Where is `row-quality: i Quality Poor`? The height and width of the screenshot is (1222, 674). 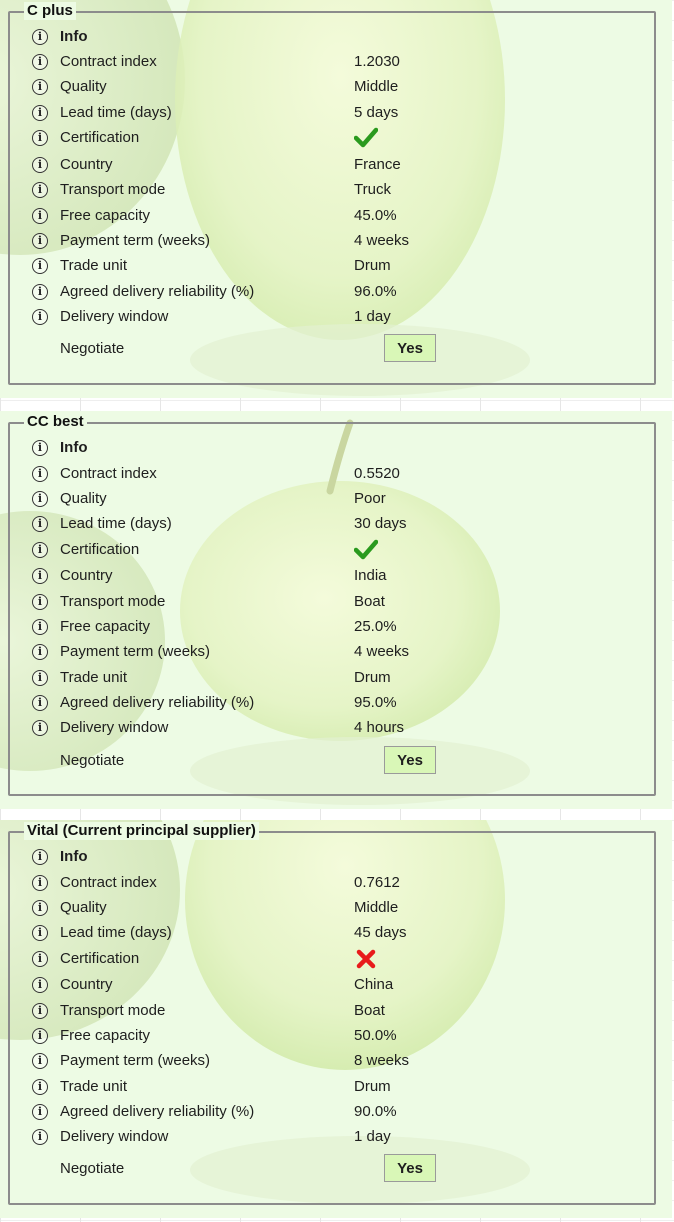
row-quality: i Quality Poor is located at coordinates (340, 499).